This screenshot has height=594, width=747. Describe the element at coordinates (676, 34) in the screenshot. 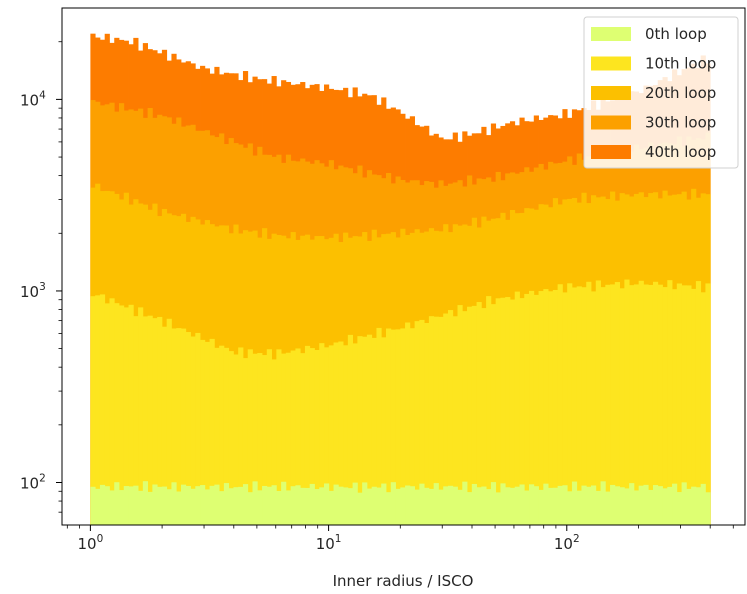

I see `legend-label: 0th loop` at that location.